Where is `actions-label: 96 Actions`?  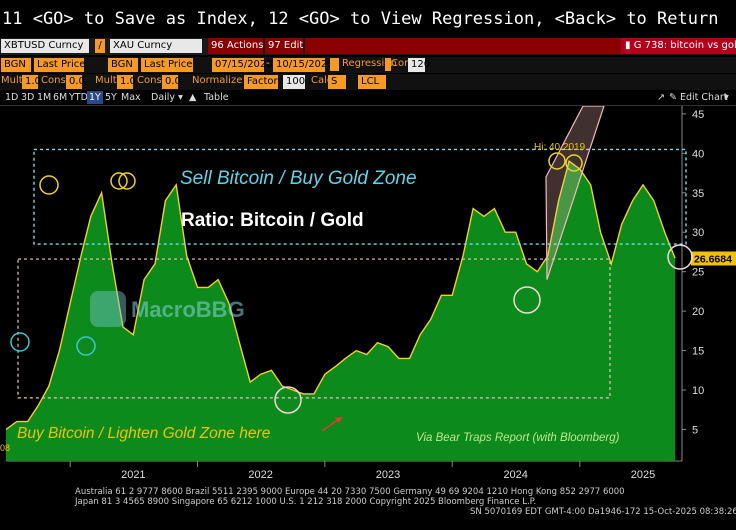 actions-label: 96 Actions is located at coordinates (237, 45).